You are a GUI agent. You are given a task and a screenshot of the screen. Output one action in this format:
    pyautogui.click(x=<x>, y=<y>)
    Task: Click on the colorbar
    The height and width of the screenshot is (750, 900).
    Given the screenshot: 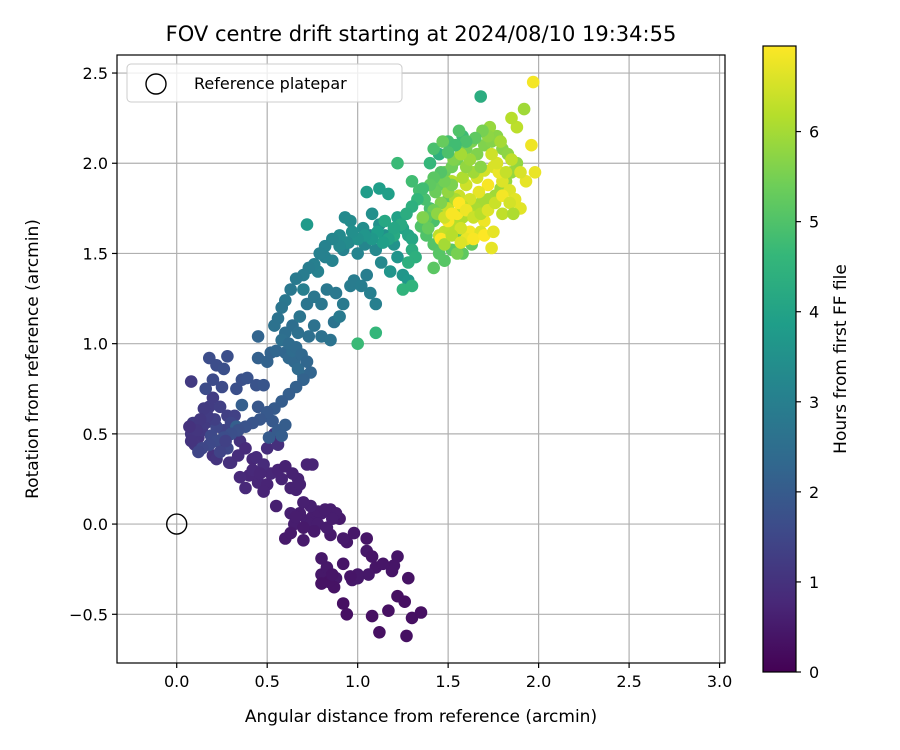 What is the action you would take?
    pyautogui.click(x=779, y=359)
    